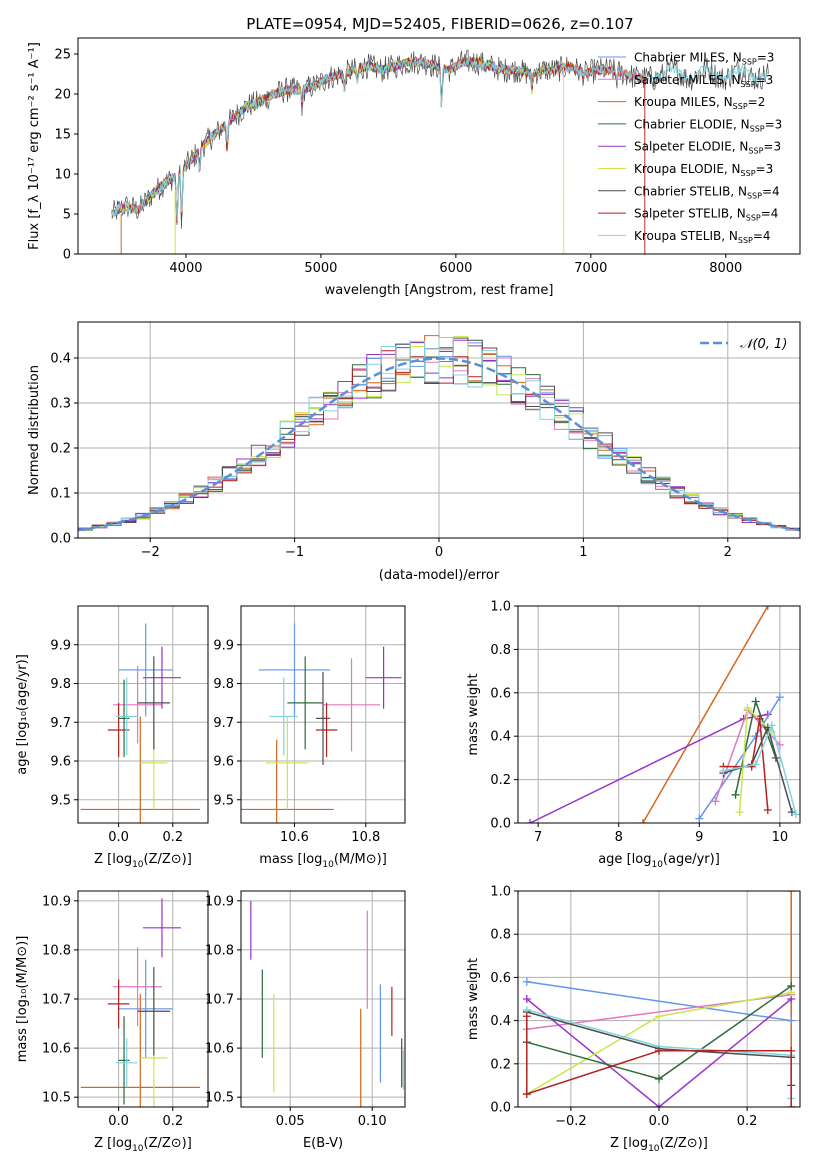 This screenshot has height=1170, width=819. What do you see at coordinates (708, 125) in the screenshot?
I see `spectrum-legend-label-3: Chabrier ELODIE, NSSP=3` at bounding box center [708, 125].